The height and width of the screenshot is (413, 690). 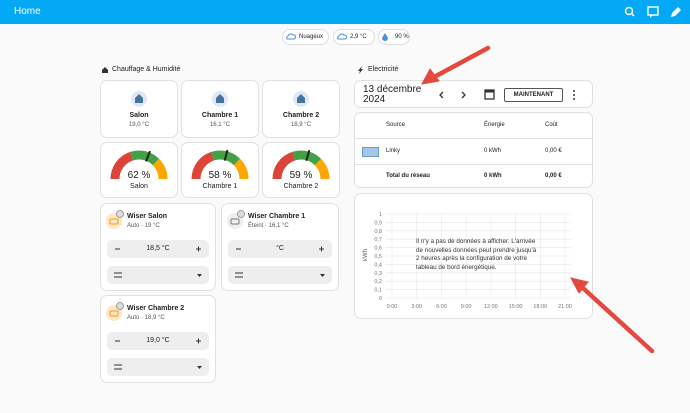 I want to click on x-tick-label: 0:00, so click(x=392, y=307).